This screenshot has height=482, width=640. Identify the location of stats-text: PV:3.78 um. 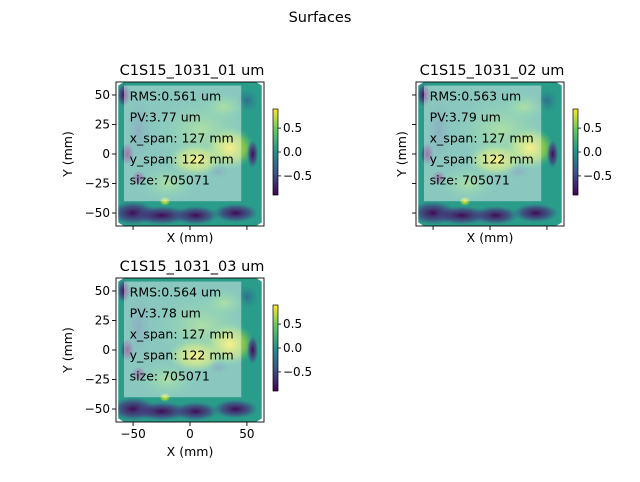
(165, 313).